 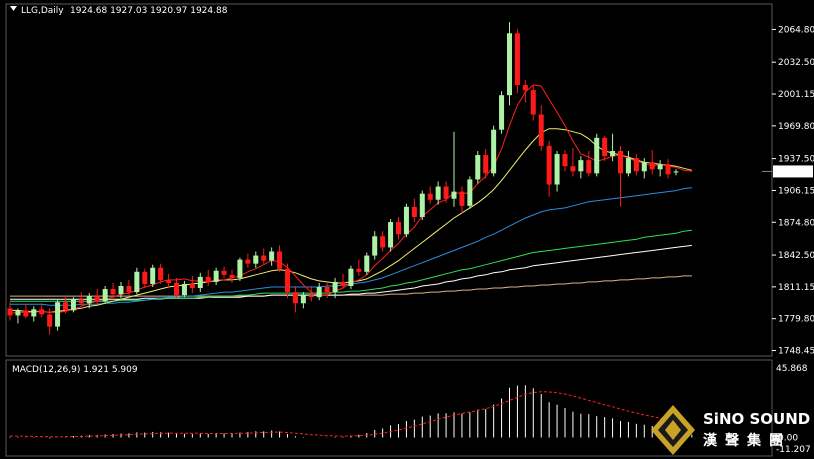 I want to click on macd-signal-line, so click(x=351, y=414).